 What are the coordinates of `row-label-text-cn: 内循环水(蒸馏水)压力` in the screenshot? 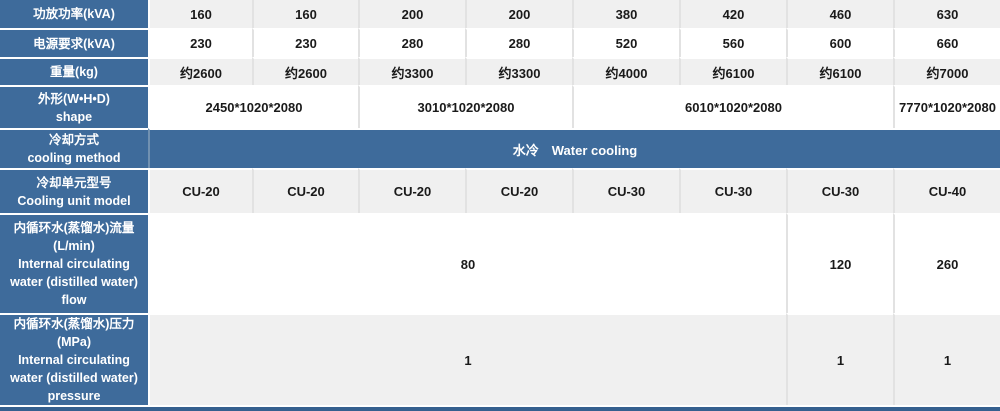 It's located at (74, 324).